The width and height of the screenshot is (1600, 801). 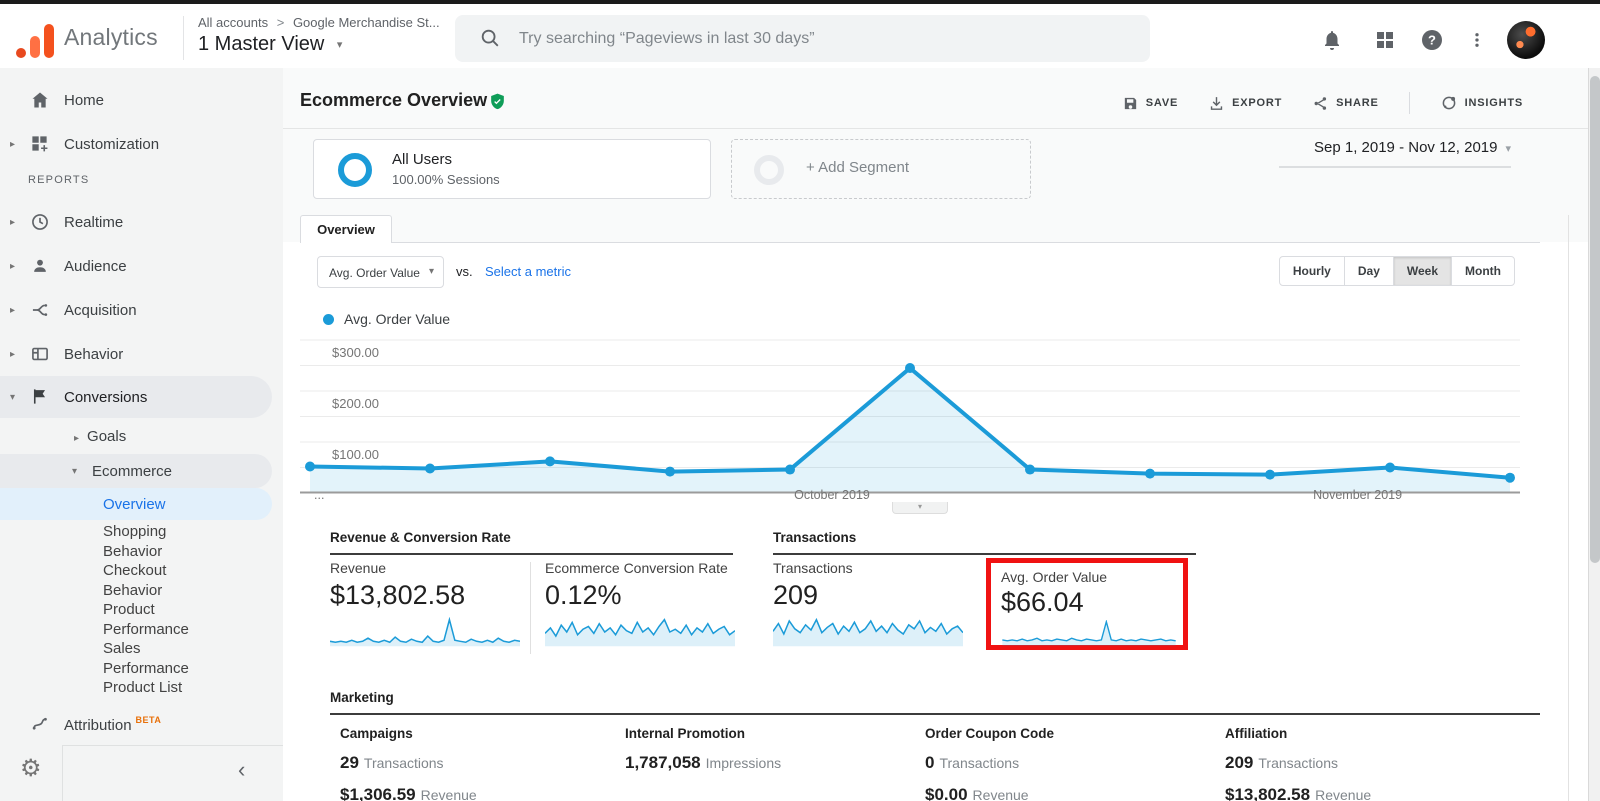 What do you see at coordinates (49, 41) in the screenshot?
I see `logo-bar-tall` at bounding box center [49, 41].